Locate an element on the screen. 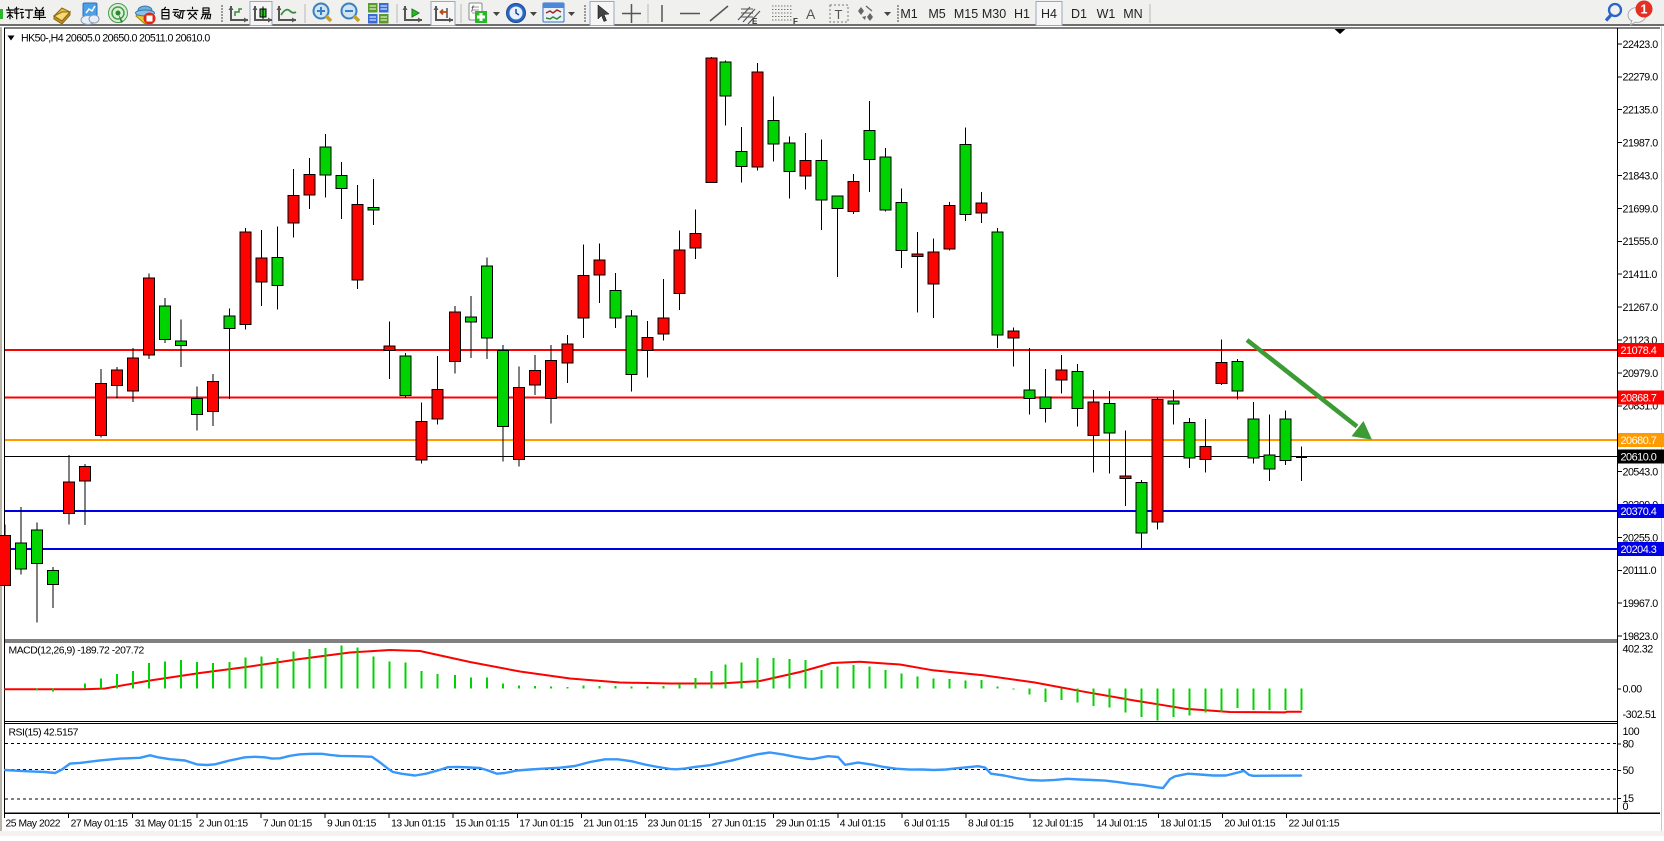 The image size is (1664, 841). svg-text: 12 Jul 01:15 is located at coordinates (1057, 824).